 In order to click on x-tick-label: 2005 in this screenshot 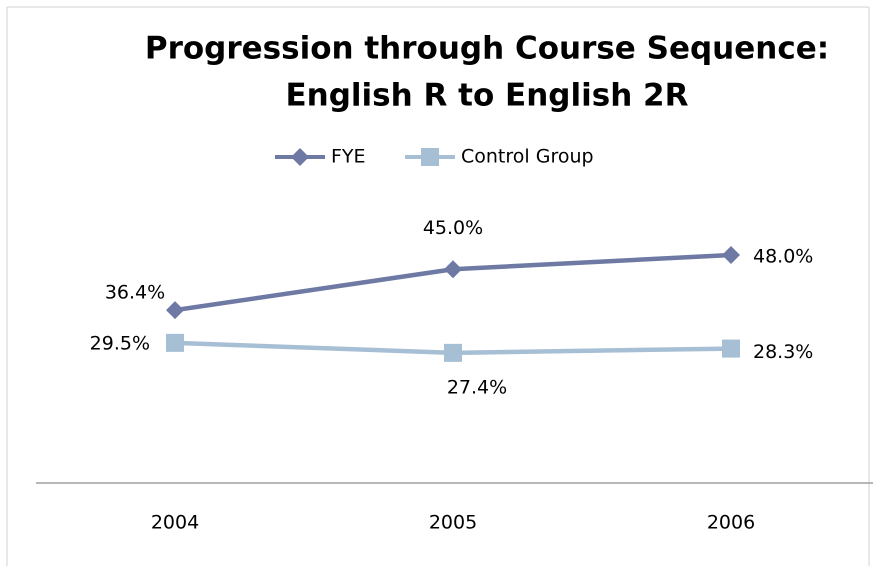, I will do `click(453, 523)`.